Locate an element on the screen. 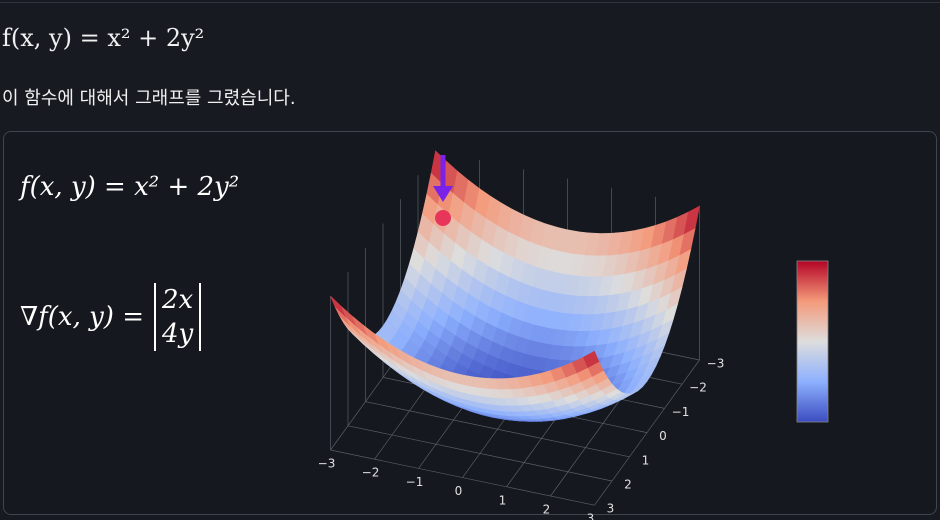 The width and height of the screenshot is (940, 520). x-tick-label: 3 is located at coordinates (591, 516).